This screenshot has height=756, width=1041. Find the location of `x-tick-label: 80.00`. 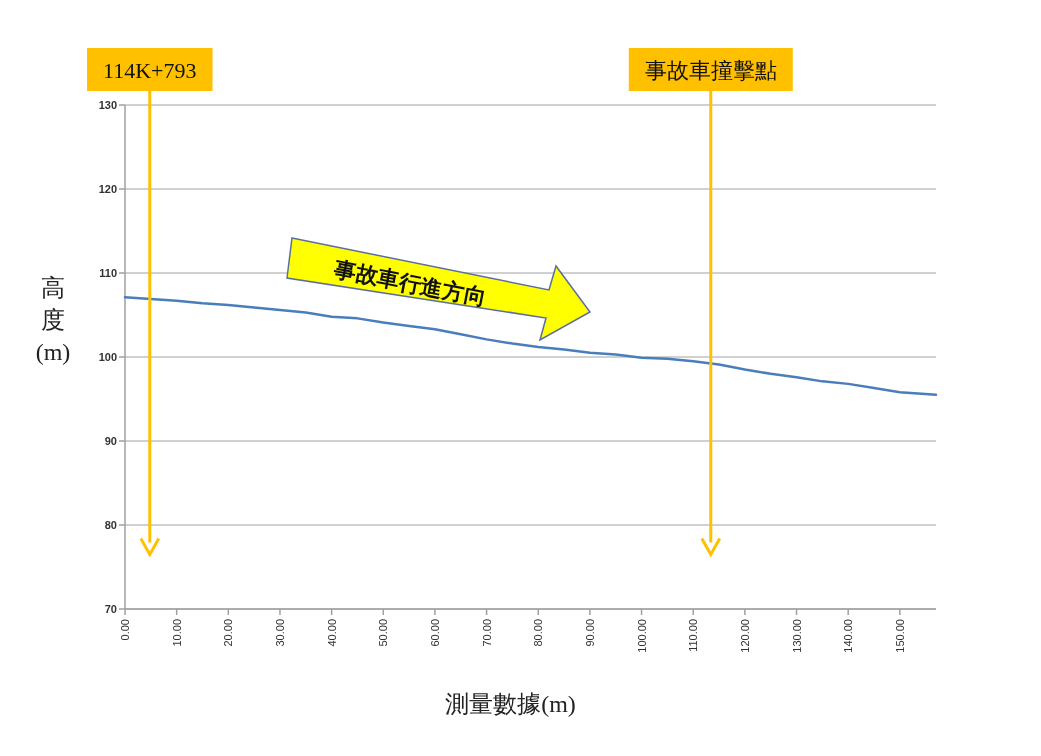

x-tick-label: 80.00 is located at coordinates (538, 633).